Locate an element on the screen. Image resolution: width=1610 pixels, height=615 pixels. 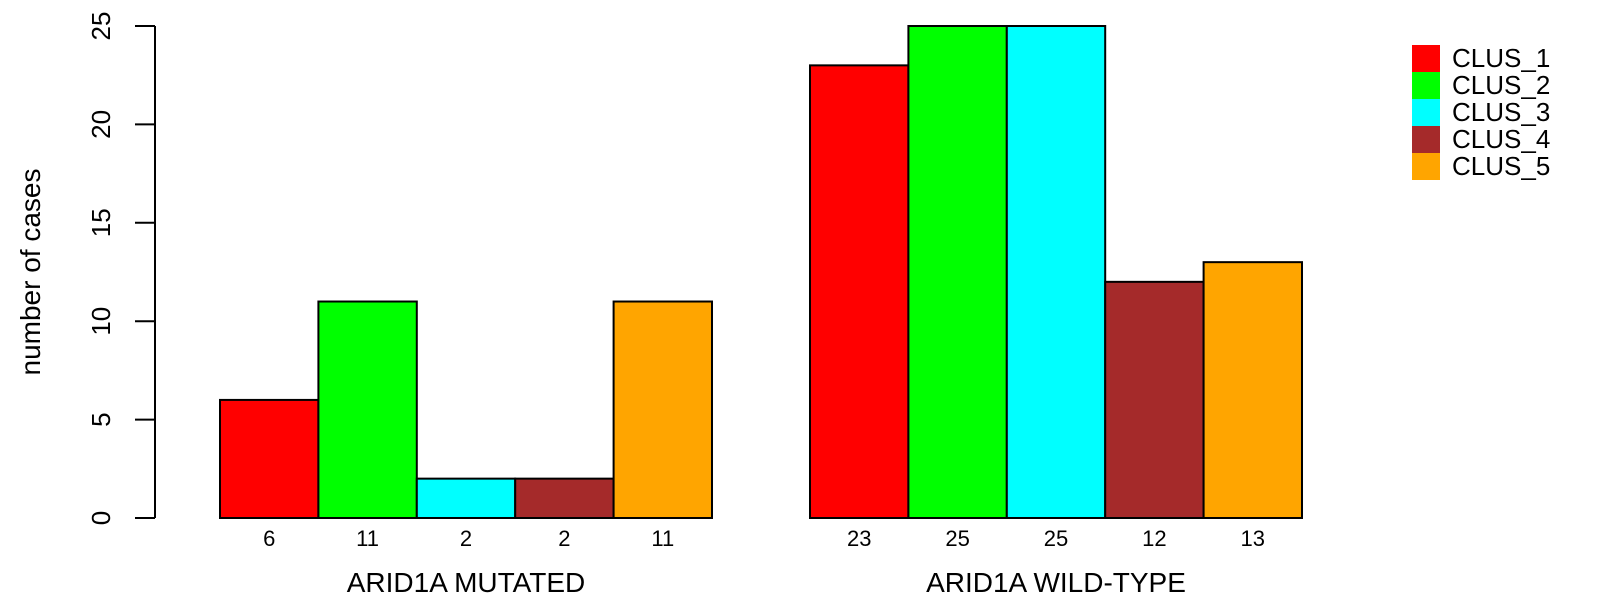
bar-value-label: 23 is located at coordinates (859, 538).